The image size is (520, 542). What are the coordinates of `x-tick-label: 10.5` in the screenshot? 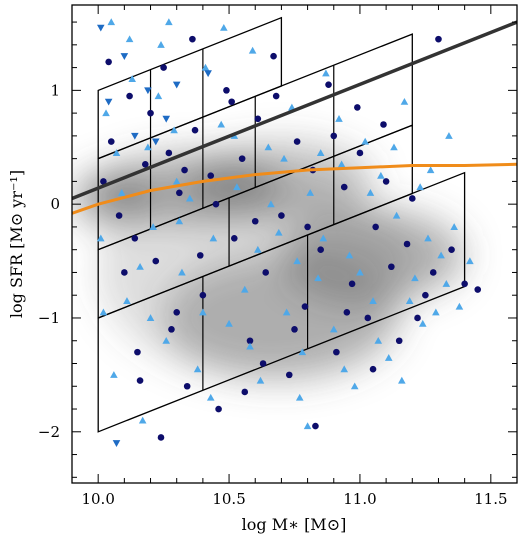 It's located at (228, 499).